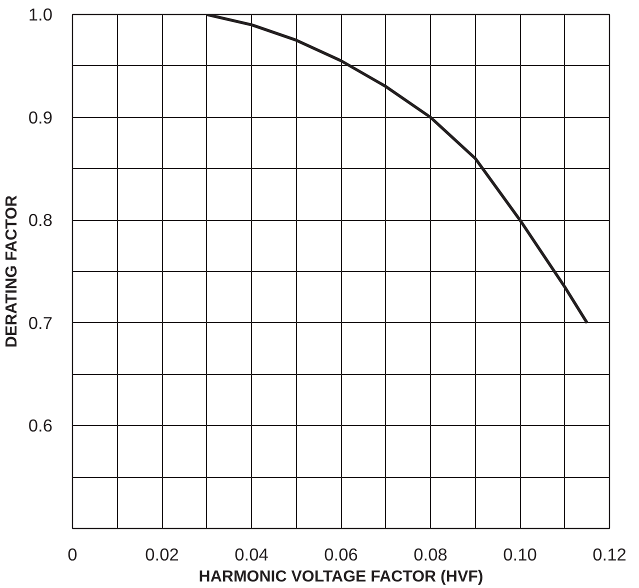  I want to click on y-tick-label: 0.9, so click(40, 117).